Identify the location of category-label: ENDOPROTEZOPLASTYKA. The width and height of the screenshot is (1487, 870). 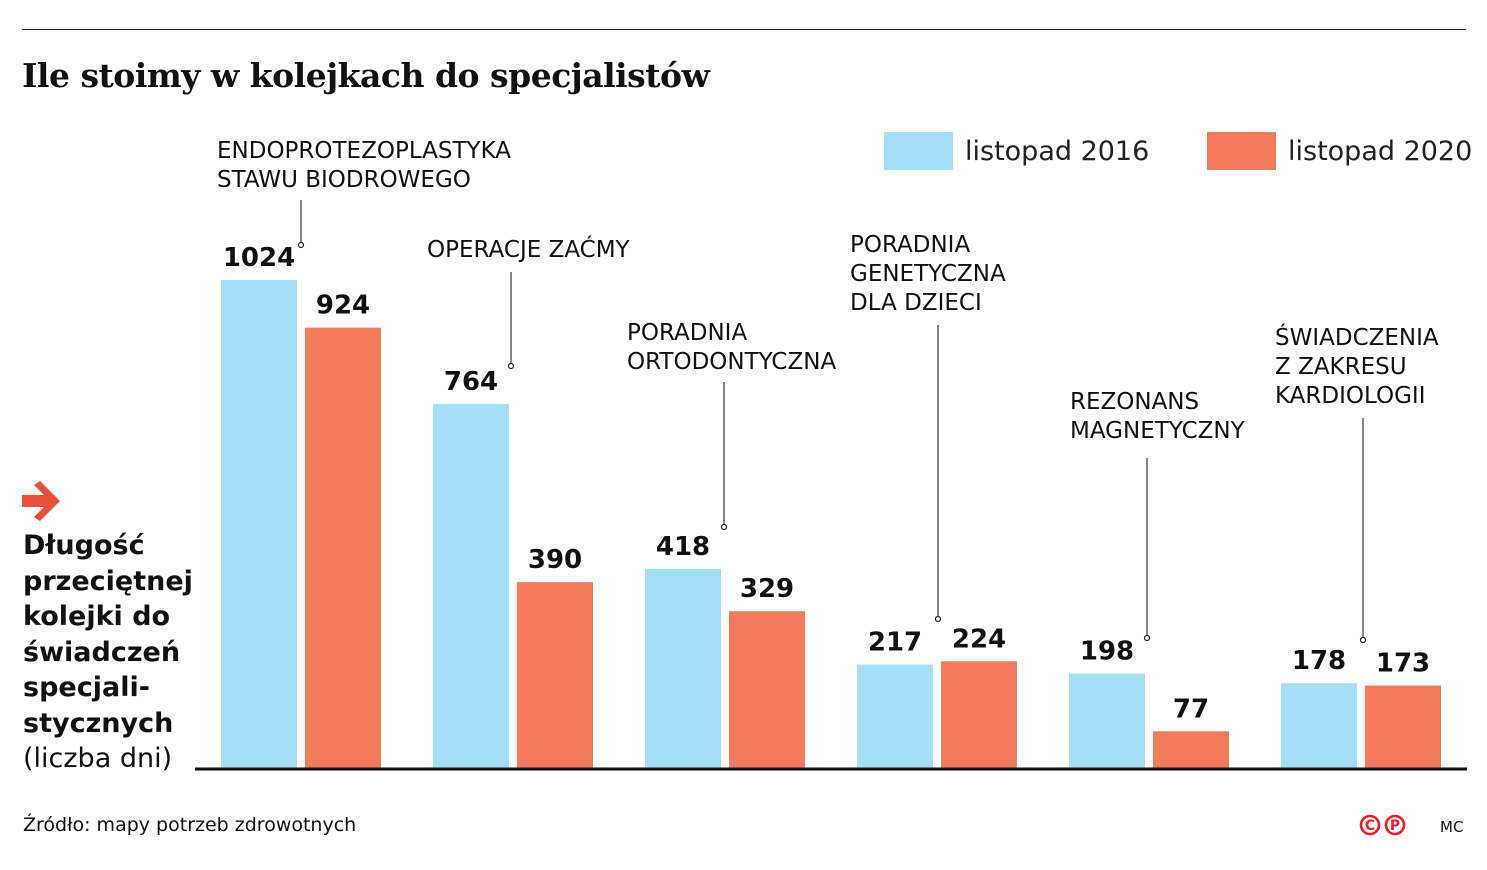
(364, 151).